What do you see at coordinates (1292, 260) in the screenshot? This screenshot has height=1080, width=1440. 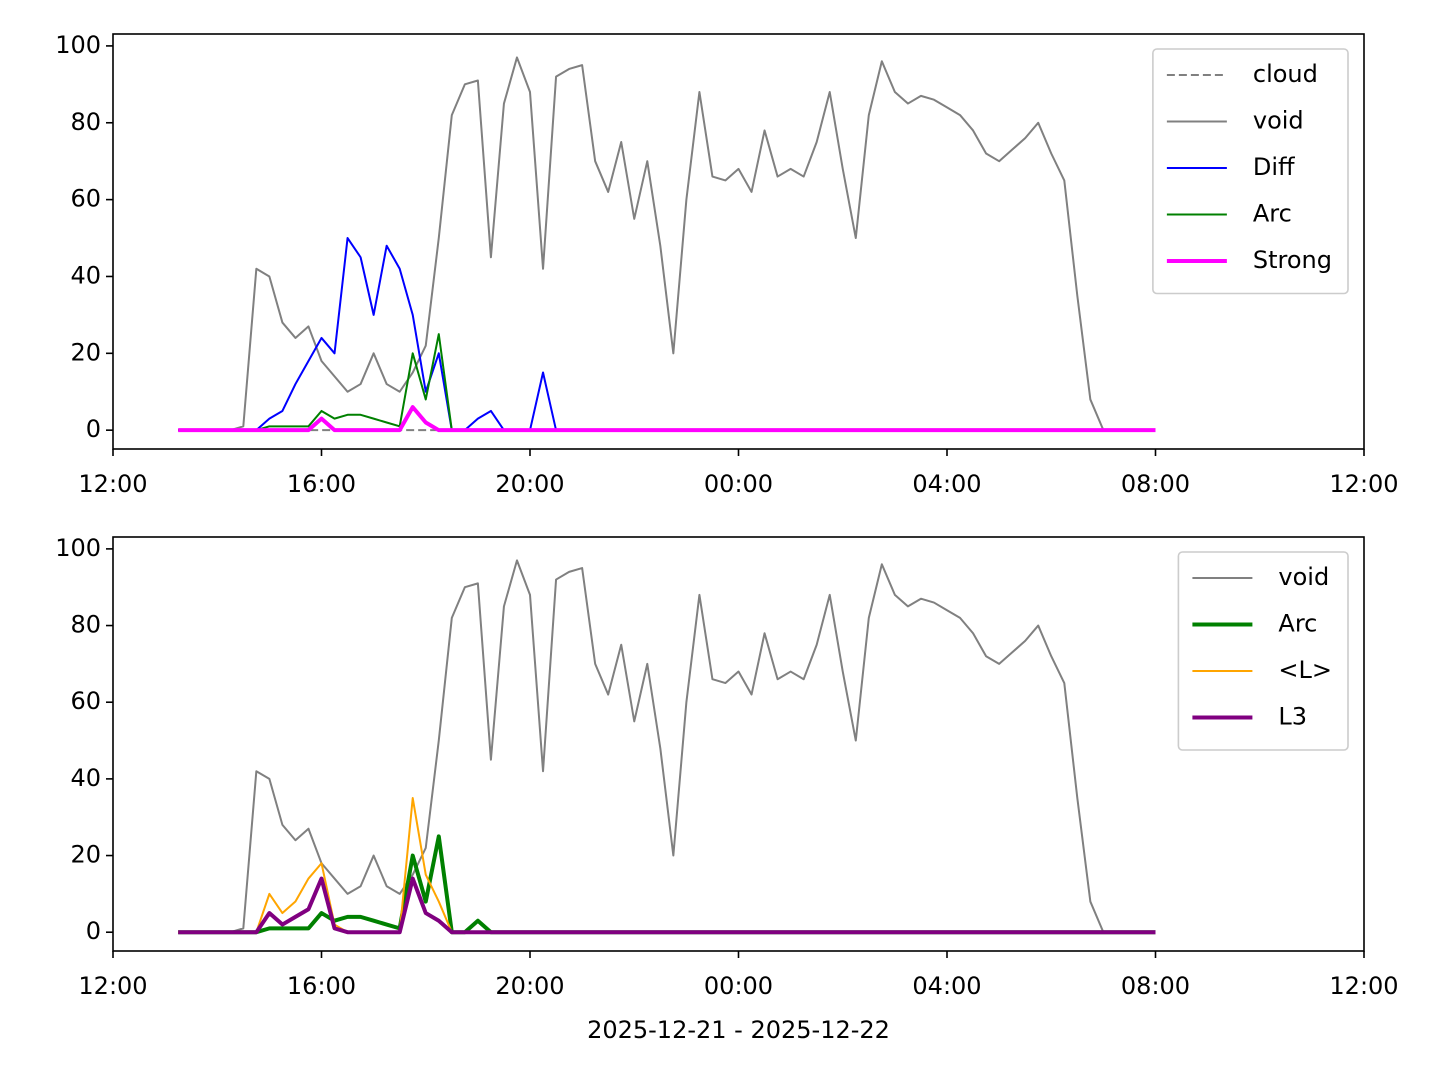 I see `legend-label: Strong` at bounding box center [1292, 260].